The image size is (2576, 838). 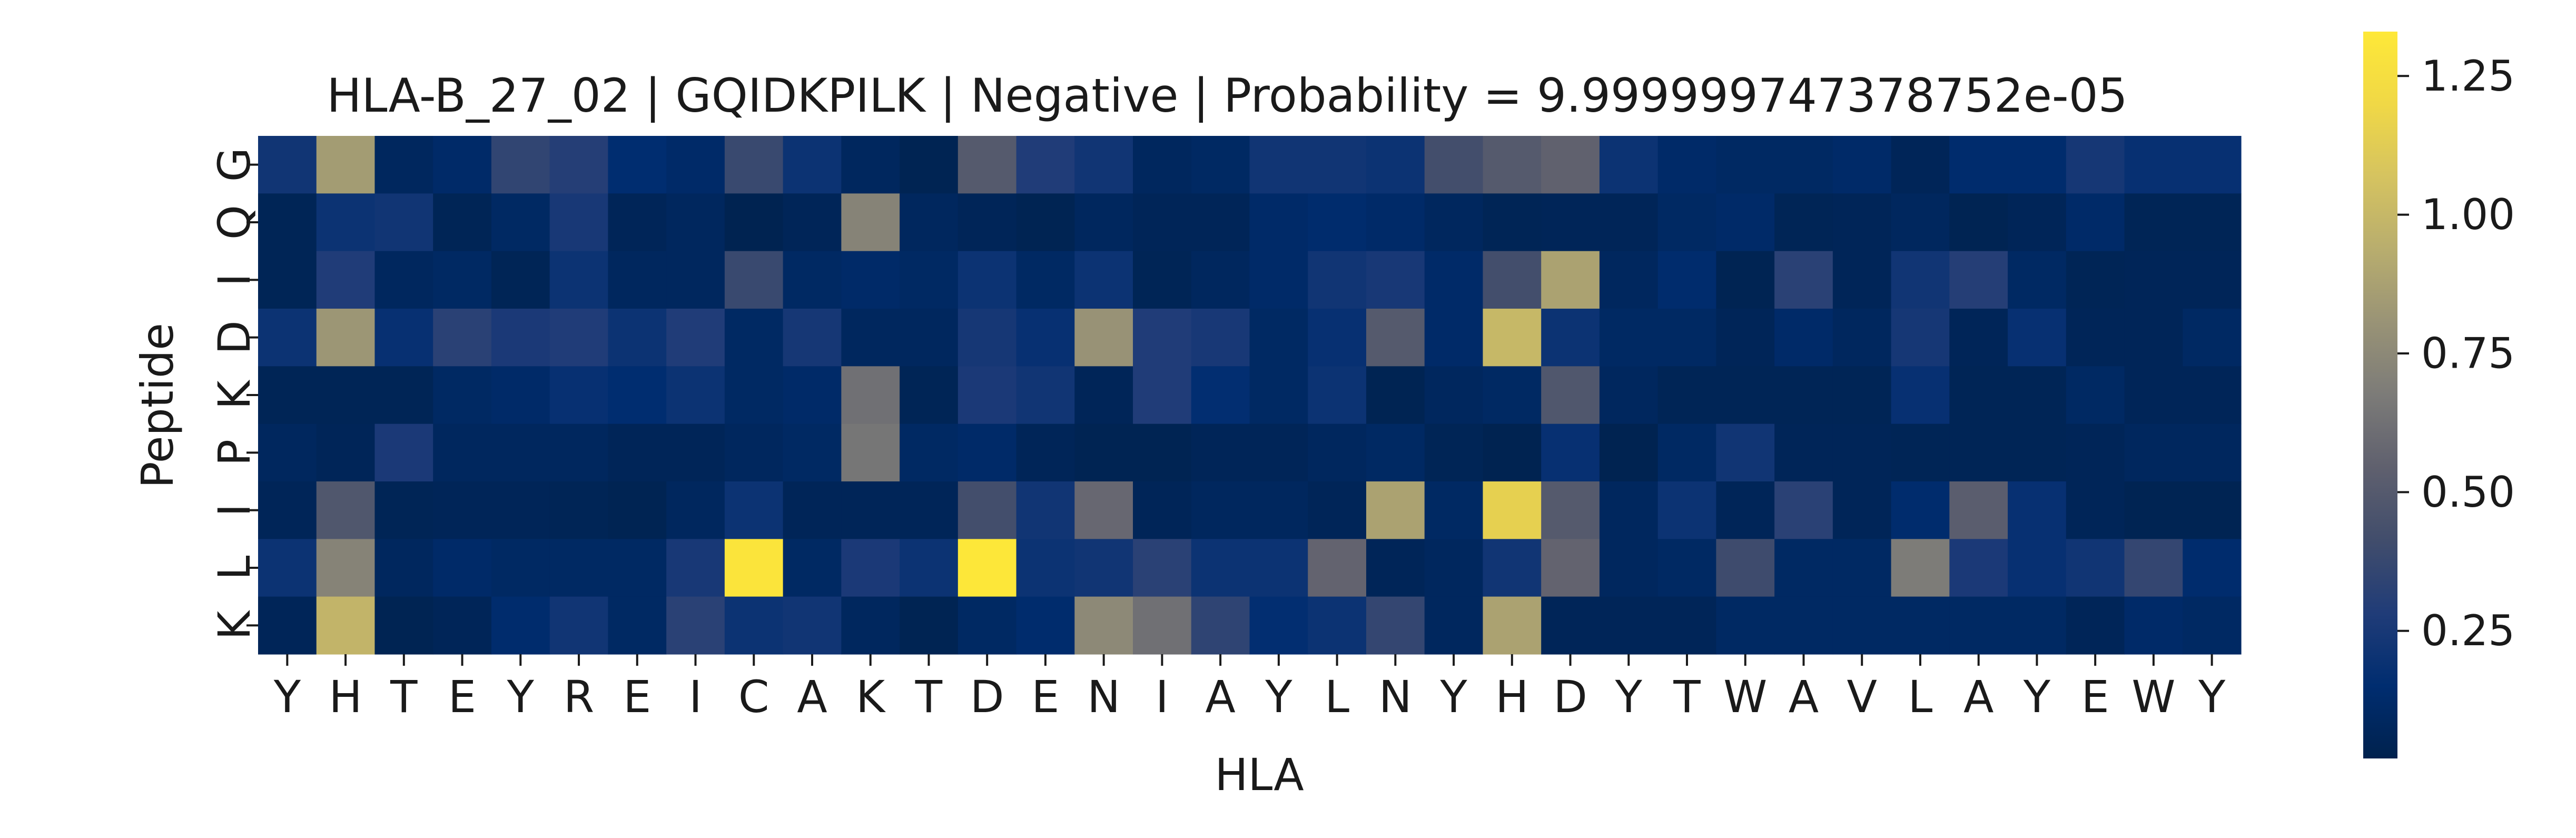 What do you see at coordinates (753, 697) in the screenshot?
I see `x-tick-label: C` at bounding box center [753, 697].